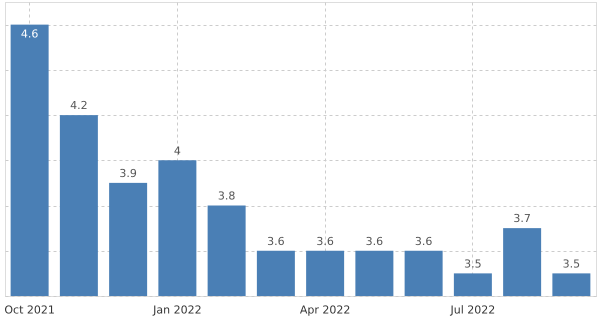  I want to click on x-tick-label: Jan 2022, so click(177, 310).